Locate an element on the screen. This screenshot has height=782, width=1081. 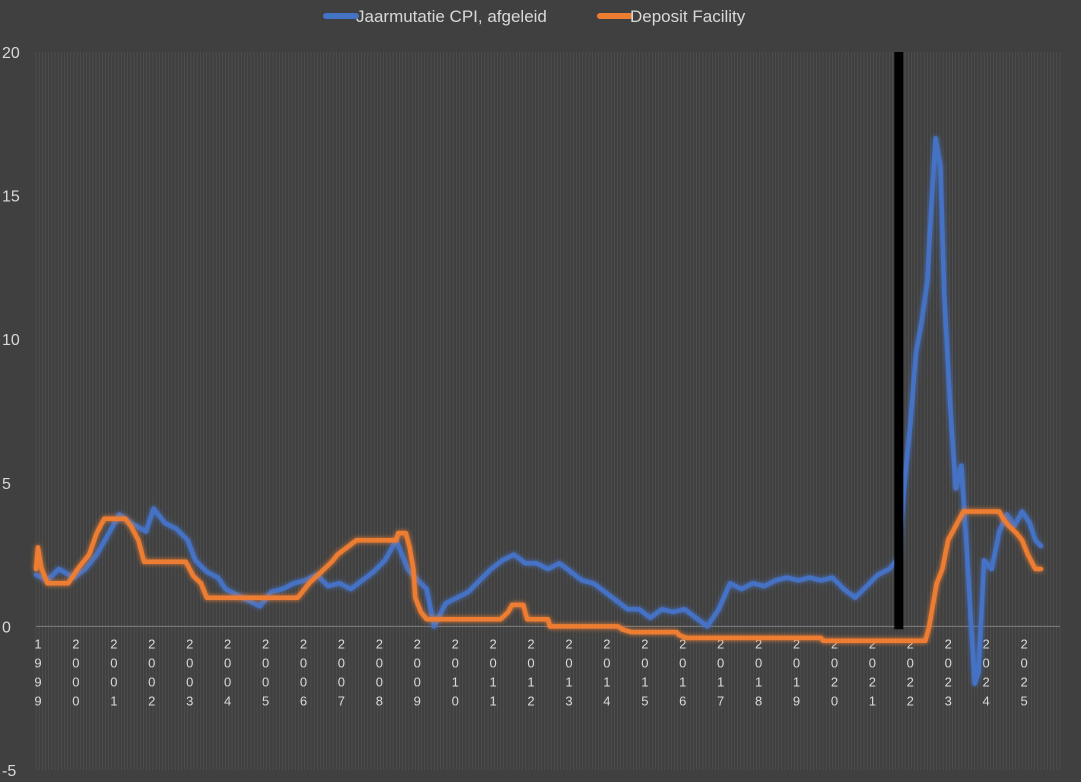
y-tick-label: 0 is located at coordinates (6, 627).